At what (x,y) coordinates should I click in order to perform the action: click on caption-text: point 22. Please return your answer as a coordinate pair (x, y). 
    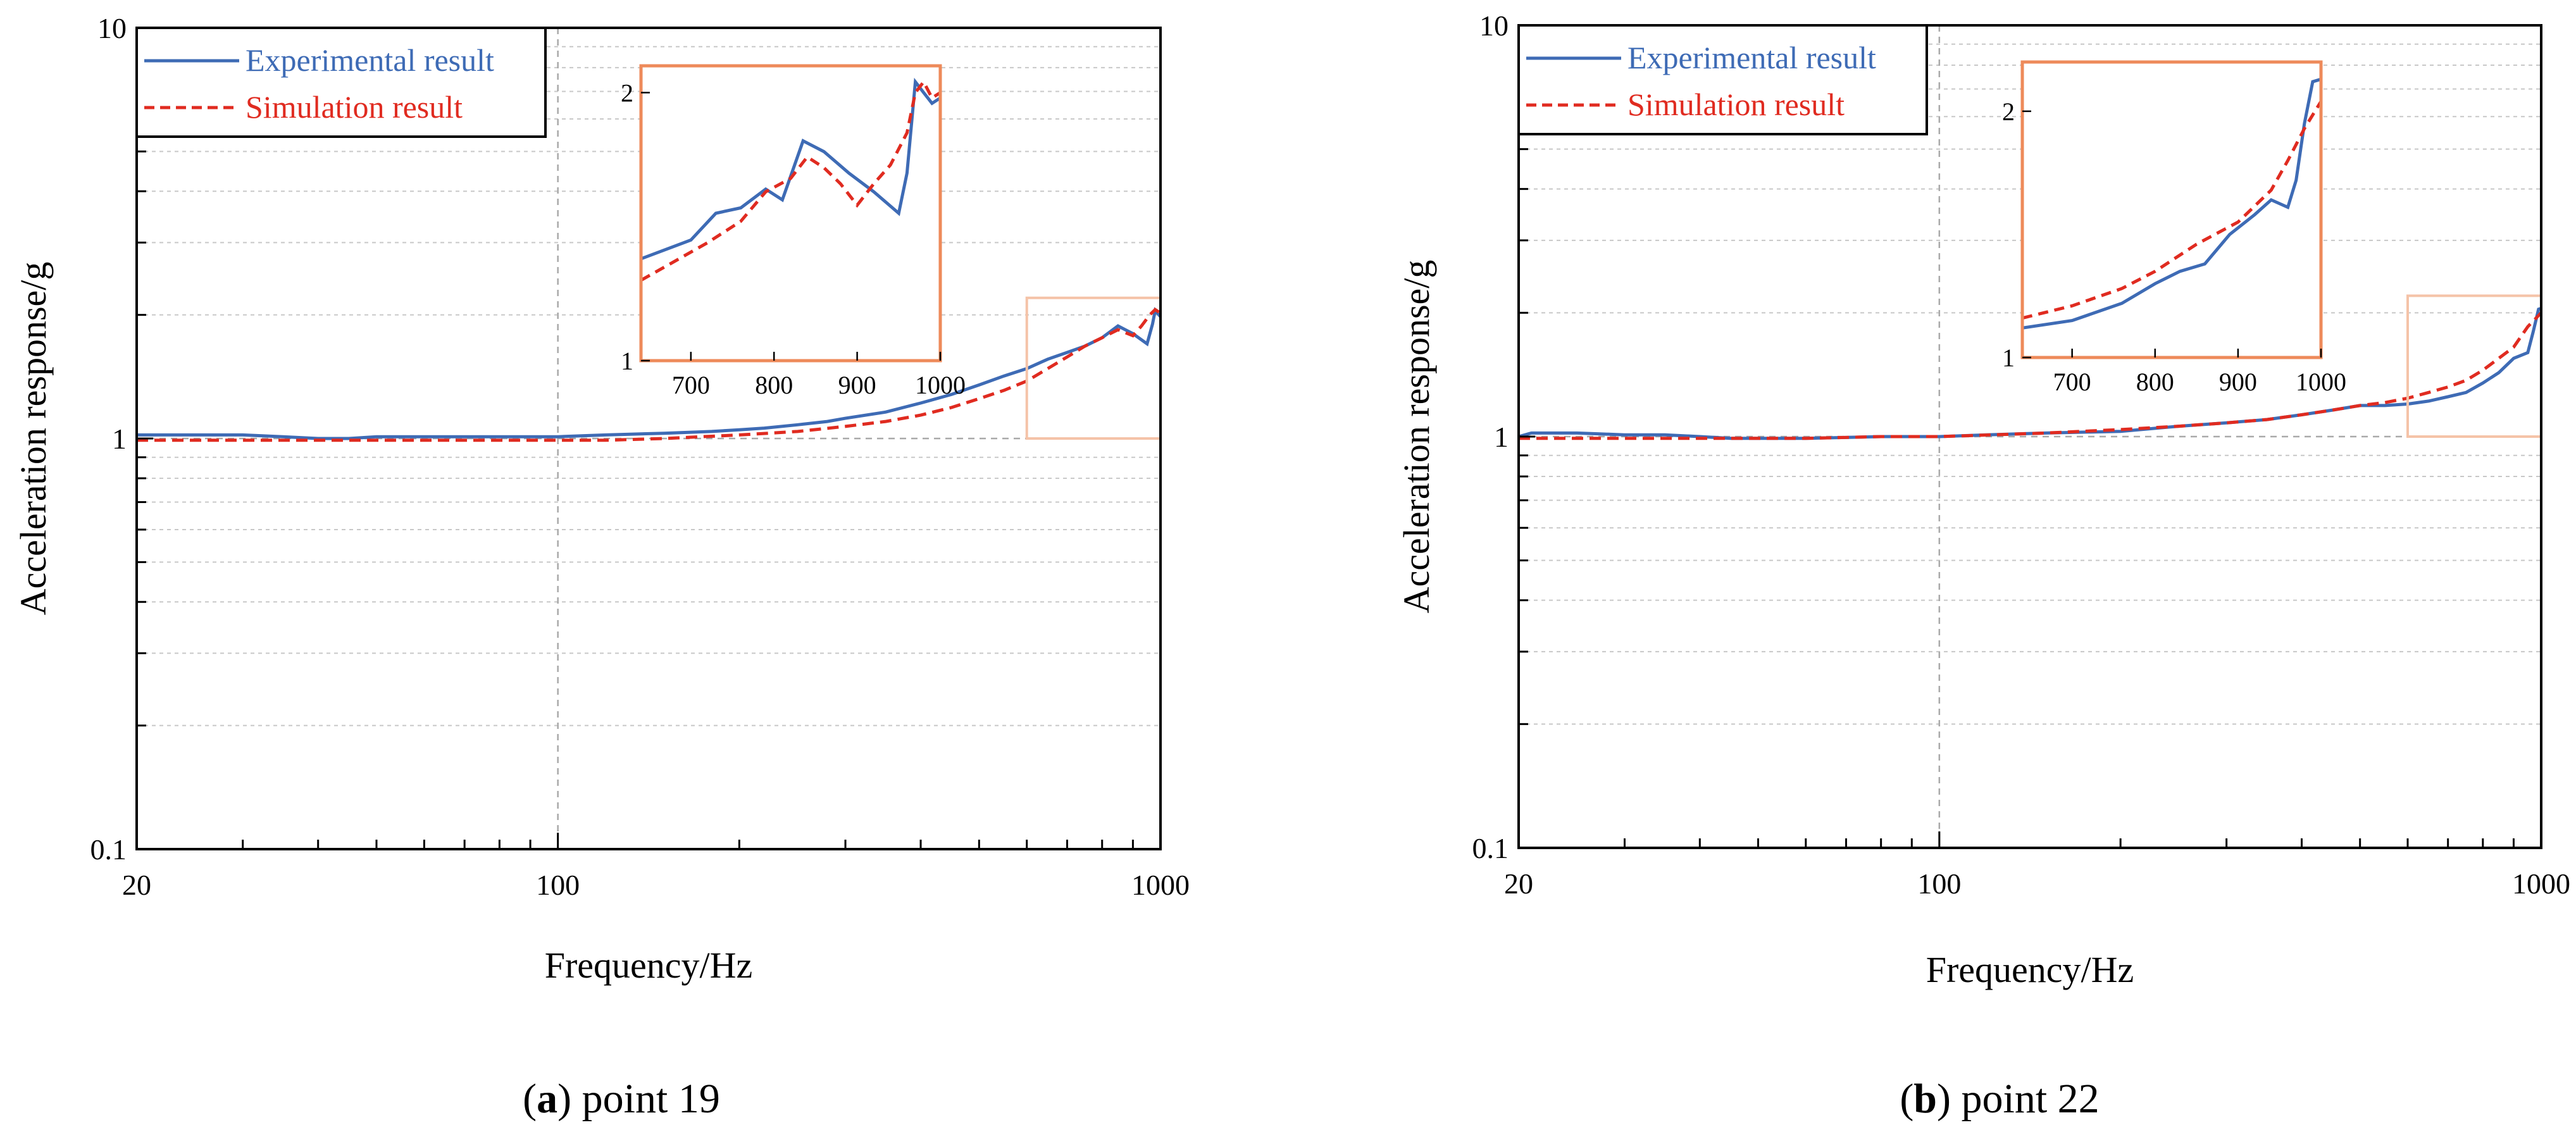
    Looking at the image, I should click on (2025, 1099).